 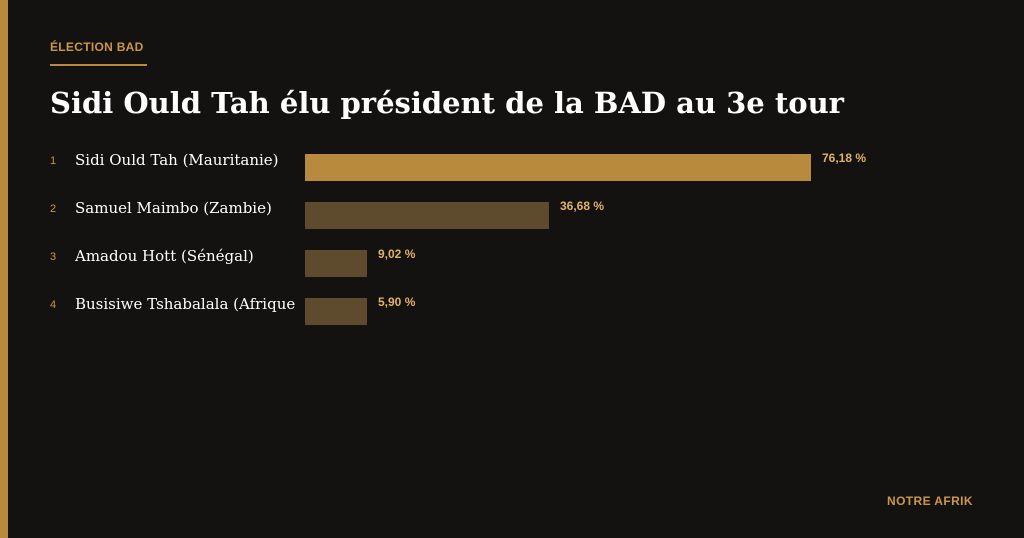 I want to click on category-label: Busisiwe Tshabalala (Afrique, so click(x=185, y=304).